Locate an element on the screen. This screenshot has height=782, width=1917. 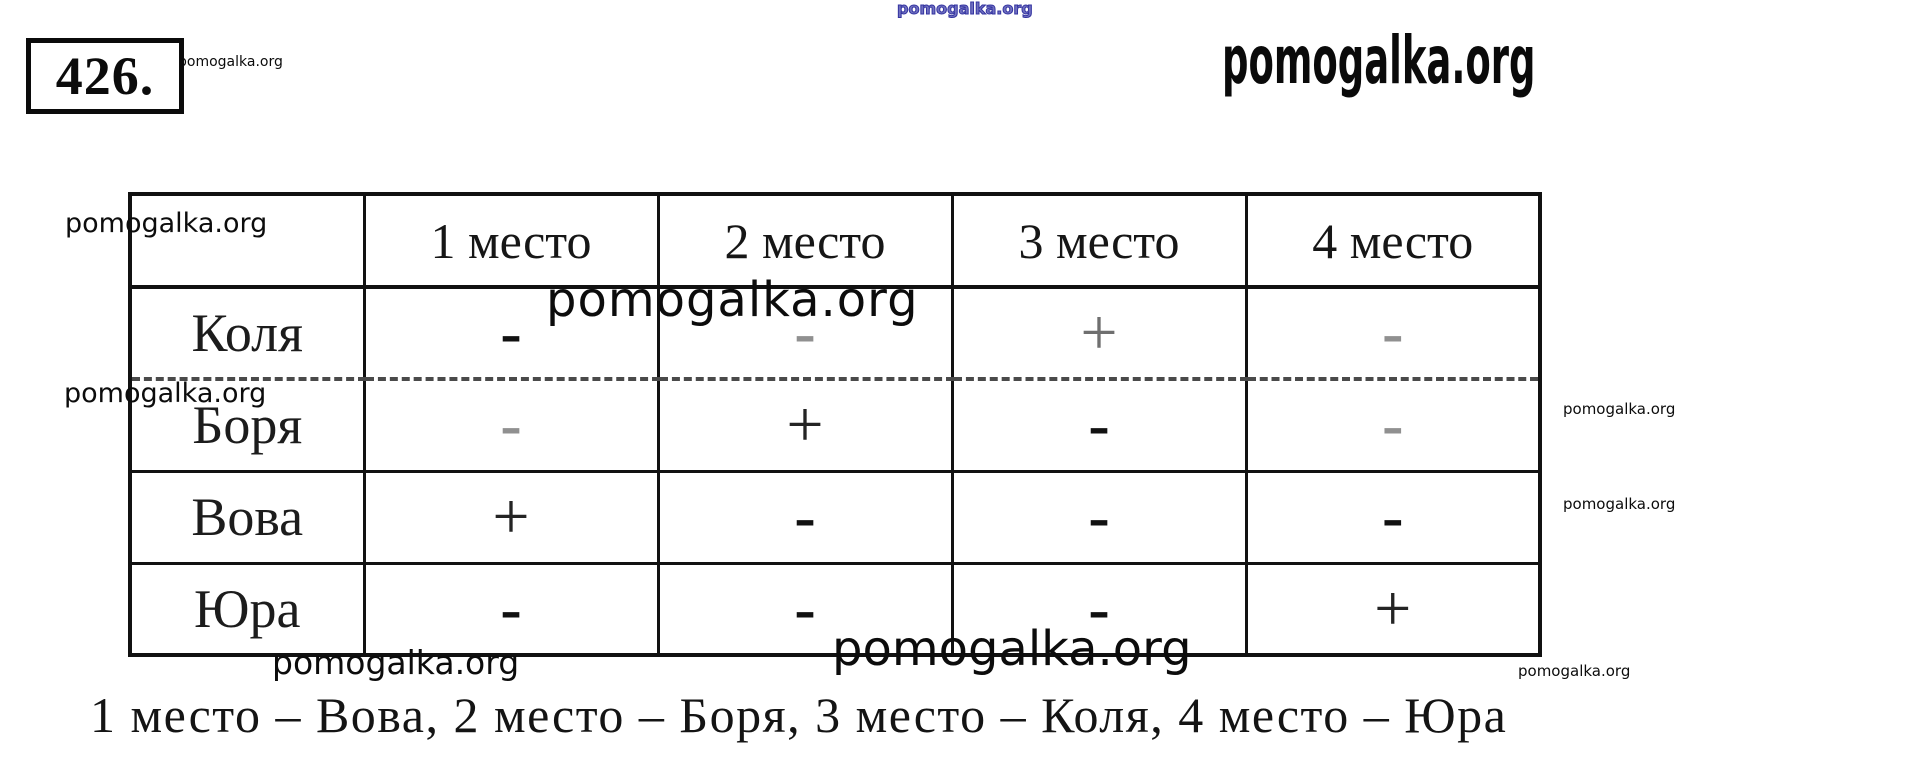
row-name: Юра is located at coordinates (247, 609).